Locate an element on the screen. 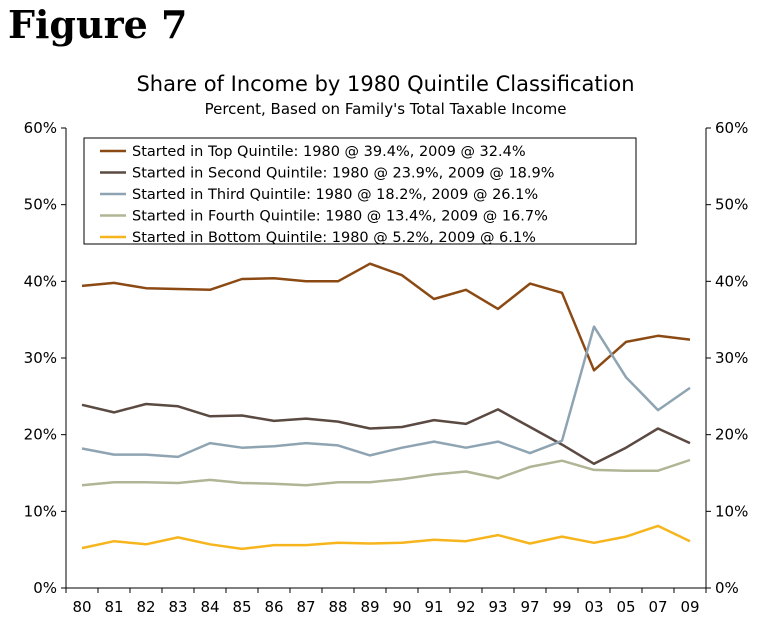  legend-box is located at coordinates (360, 191).